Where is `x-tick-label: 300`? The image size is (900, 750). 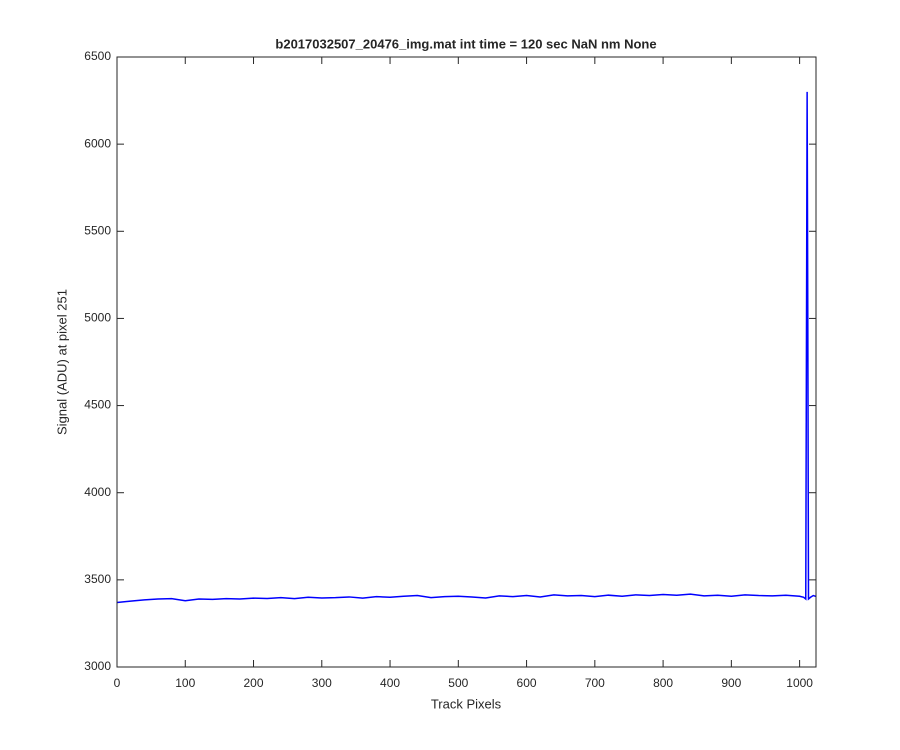
x-tick-label: 300 is located at coordinates (322, 683).